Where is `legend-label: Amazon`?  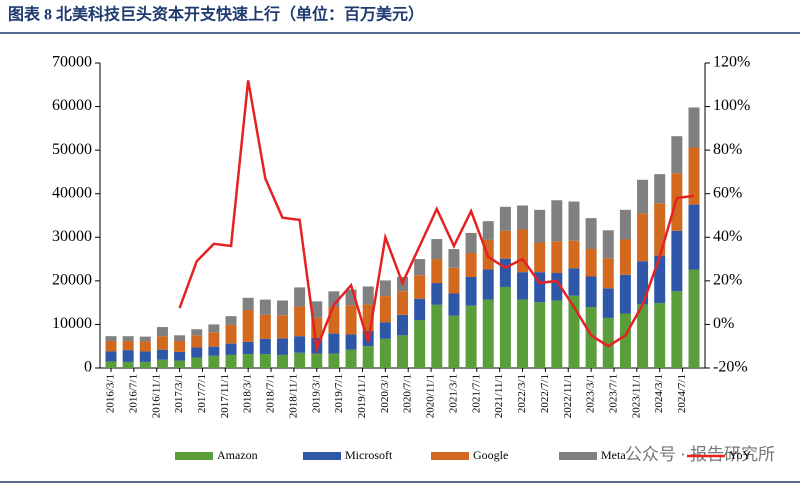
legend-label: Amazon is located at coordinates (237, 455).